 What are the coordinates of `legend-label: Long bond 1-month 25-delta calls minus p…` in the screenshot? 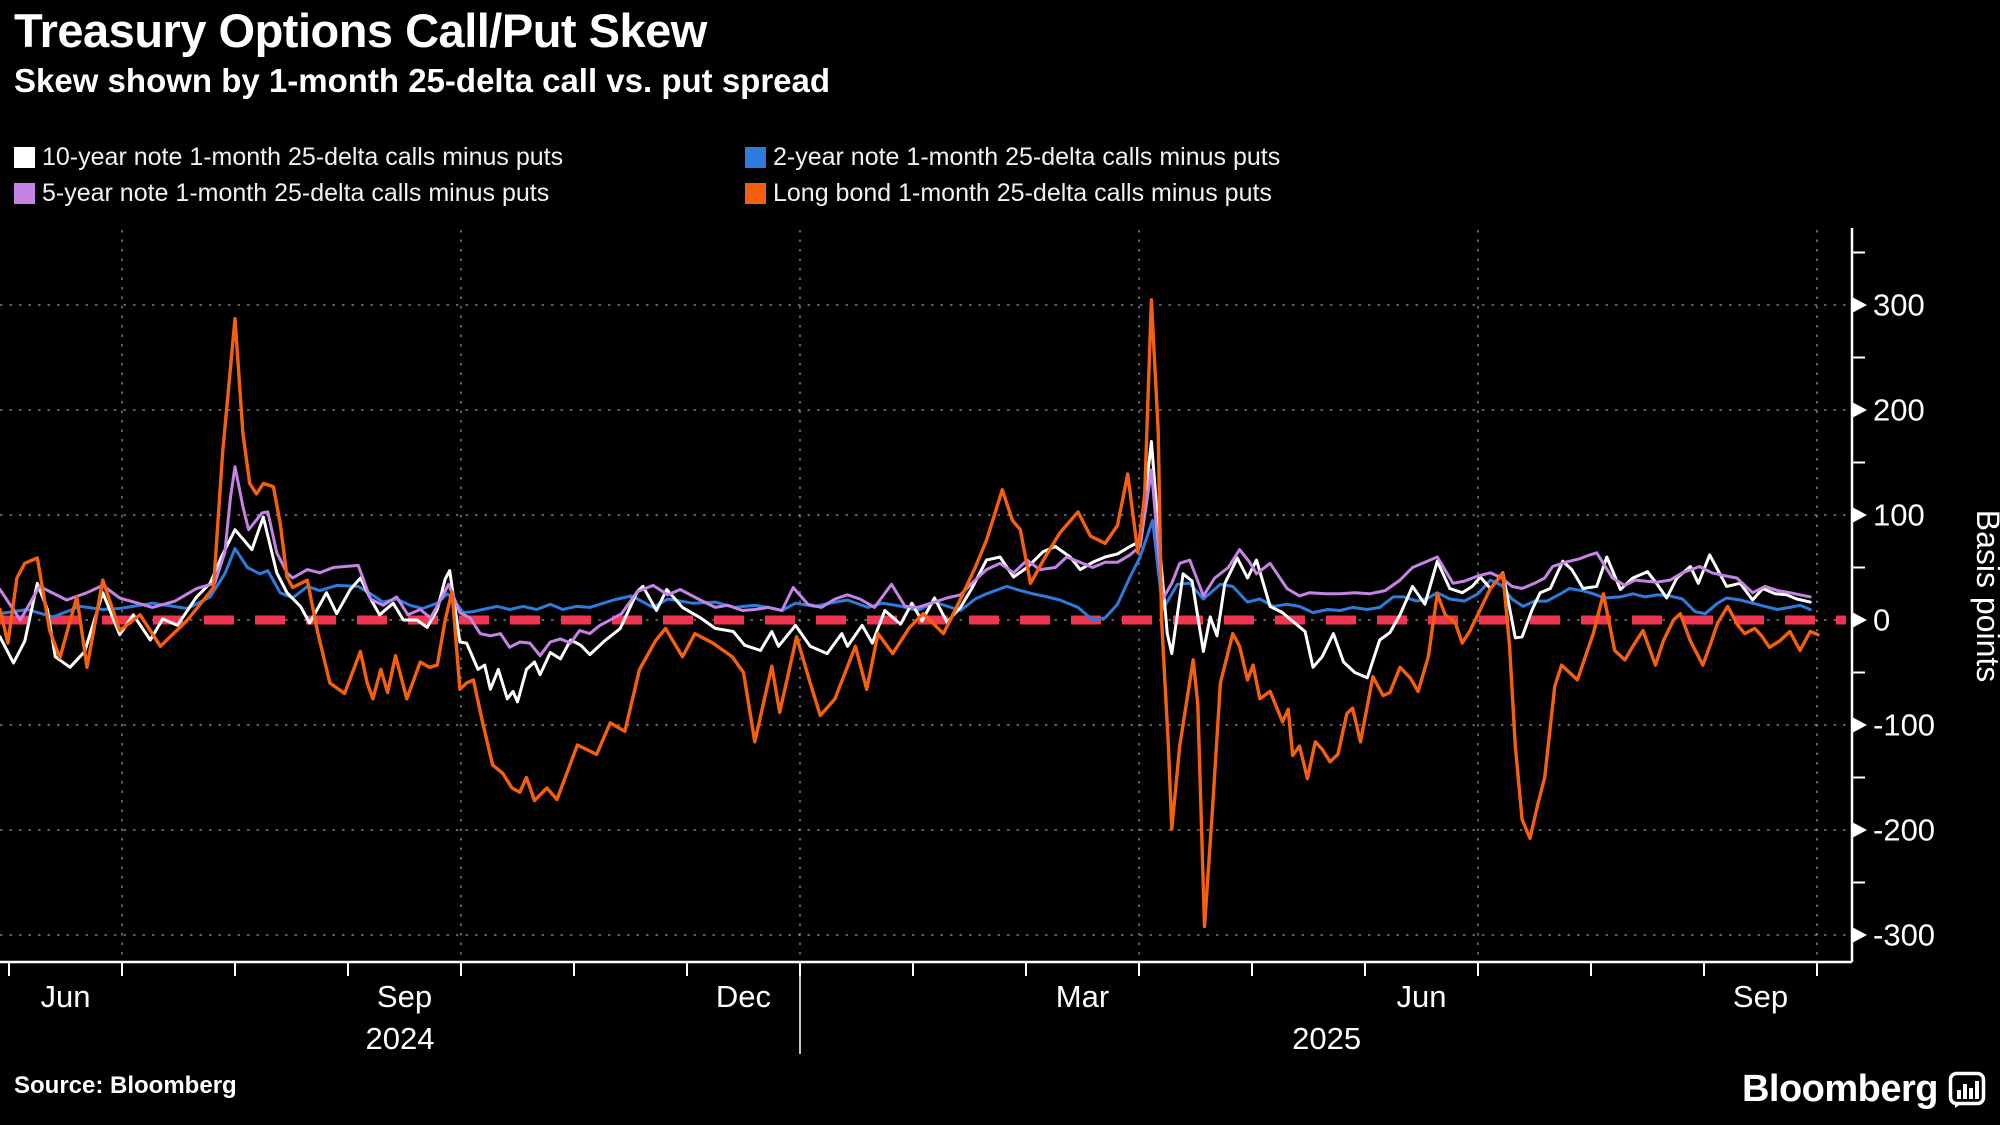 It's located at (1022, 192).